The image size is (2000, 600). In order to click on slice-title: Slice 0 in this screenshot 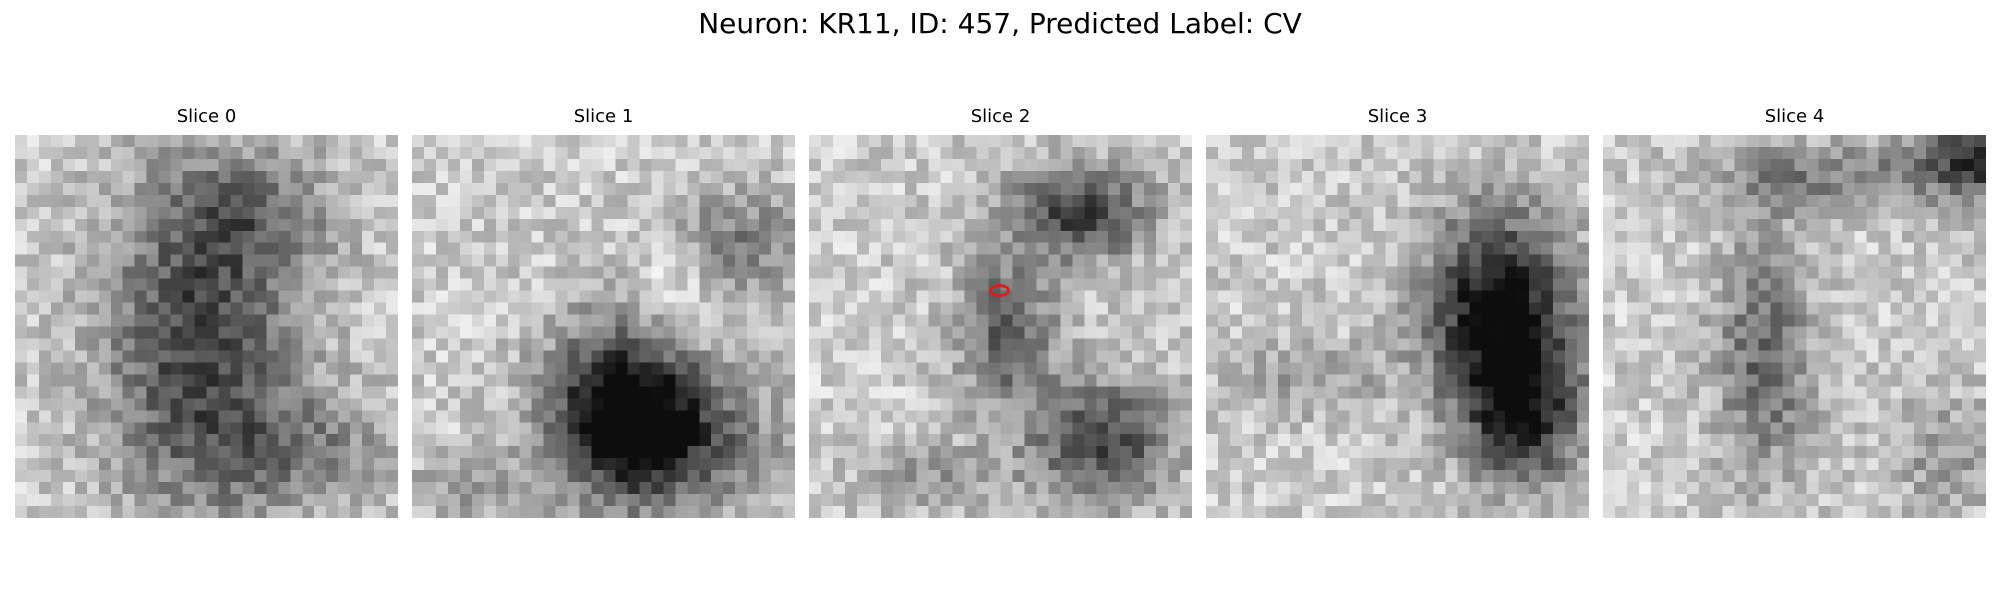, I will do `click(206, 117)`.